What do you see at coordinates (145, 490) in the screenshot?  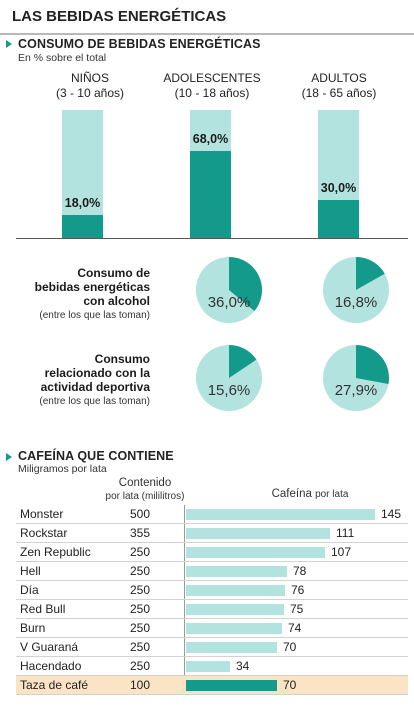 I see `content-column-header: Contenido por lata (mililitros)` at bounding box center [145, 490].